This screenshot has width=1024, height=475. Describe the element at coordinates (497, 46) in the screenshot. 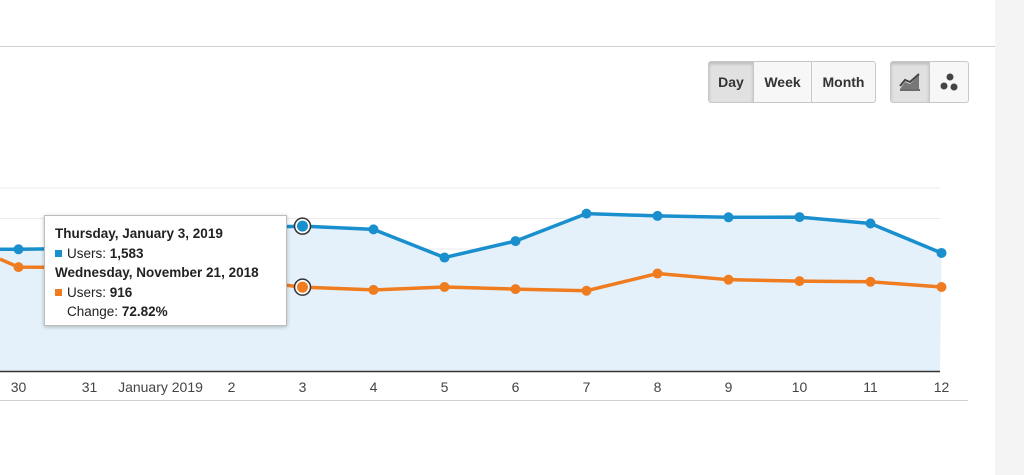

I see `header-divider` at that location.